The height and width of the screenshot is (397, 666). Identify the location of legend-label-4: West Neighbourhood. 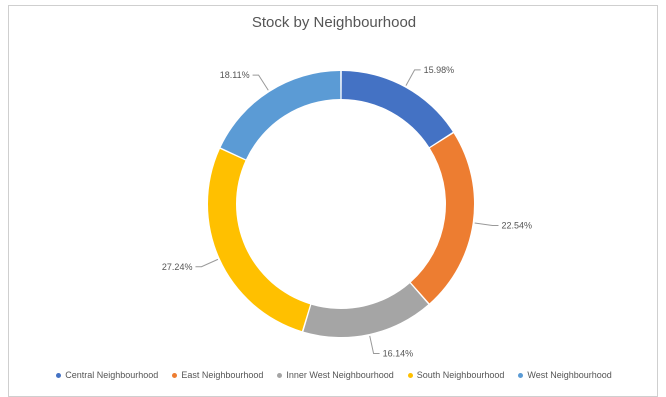
(569, 375).